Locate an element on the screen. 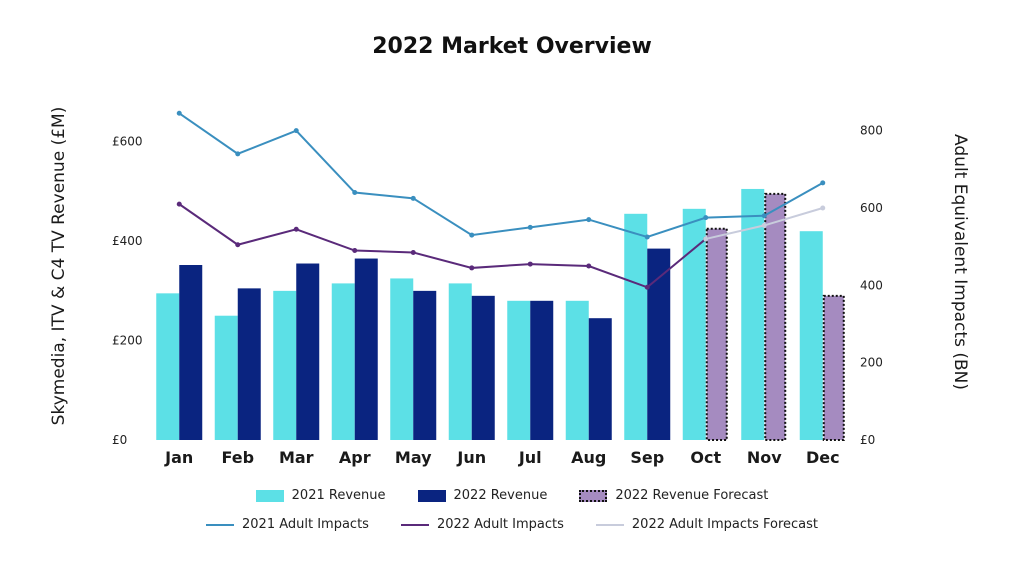 The width and height of the screenshot is (1024, 576). x-tick-label: Jun is located at coordinates (471, 457).